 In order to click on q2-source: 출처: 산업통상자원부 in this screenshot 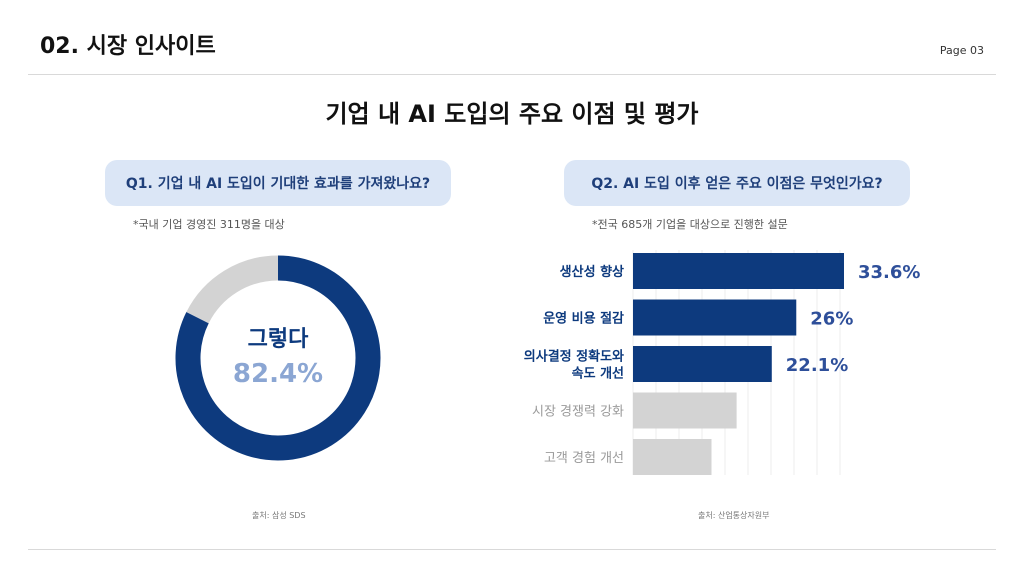, I will do `click(734, 515)`.